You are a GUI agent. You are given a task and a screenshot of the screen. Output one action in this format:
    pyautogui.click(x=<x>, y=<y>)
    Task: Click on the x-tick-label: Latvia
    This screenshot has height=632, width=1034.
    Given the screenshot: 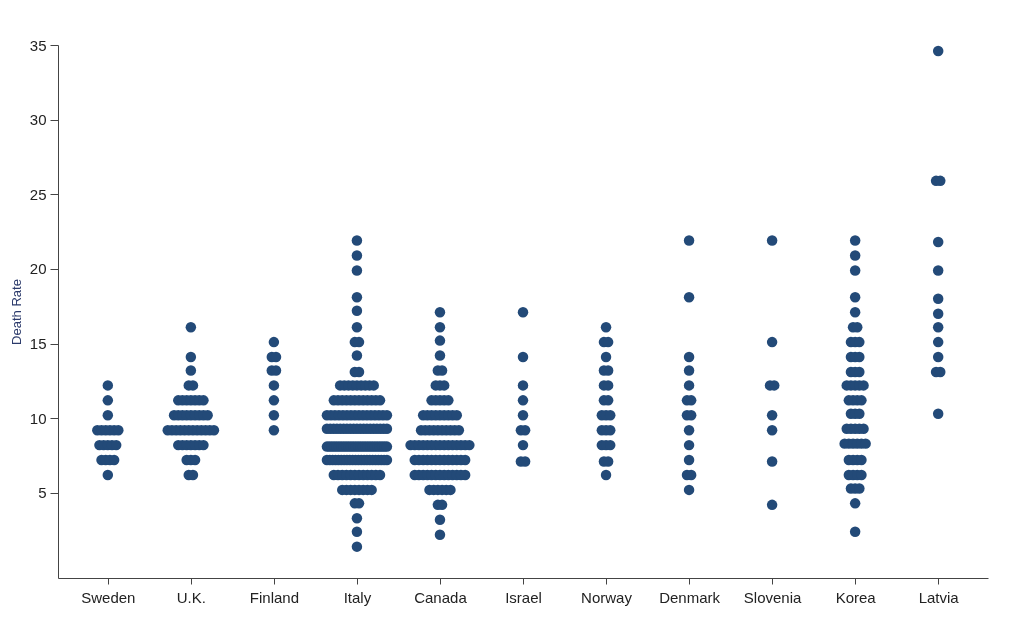 What is the action you would take?
    pyautogui.click(x=939, y=597)
    